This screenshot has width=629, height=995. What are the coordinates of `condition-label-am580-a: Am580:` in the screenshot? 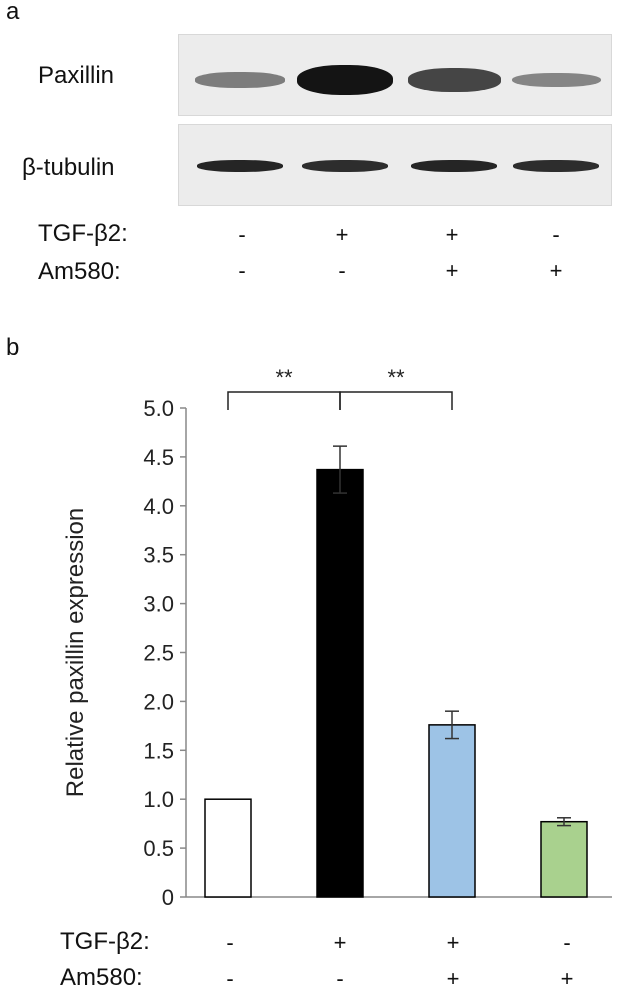 It's located at (79, 271).